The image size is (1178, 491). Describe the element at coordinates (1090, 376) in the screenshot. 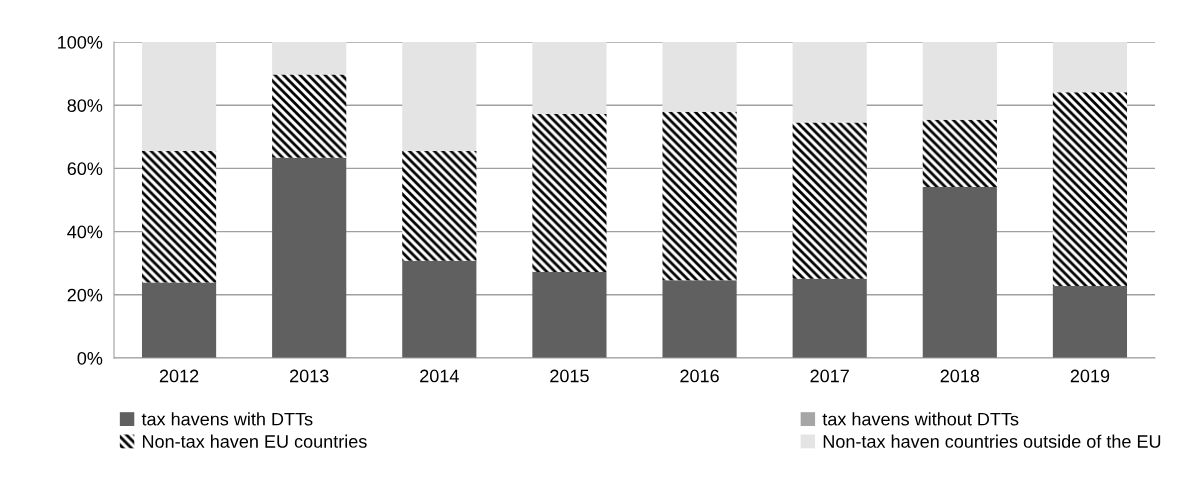

I see `x-tick-label: 2019` at that location.